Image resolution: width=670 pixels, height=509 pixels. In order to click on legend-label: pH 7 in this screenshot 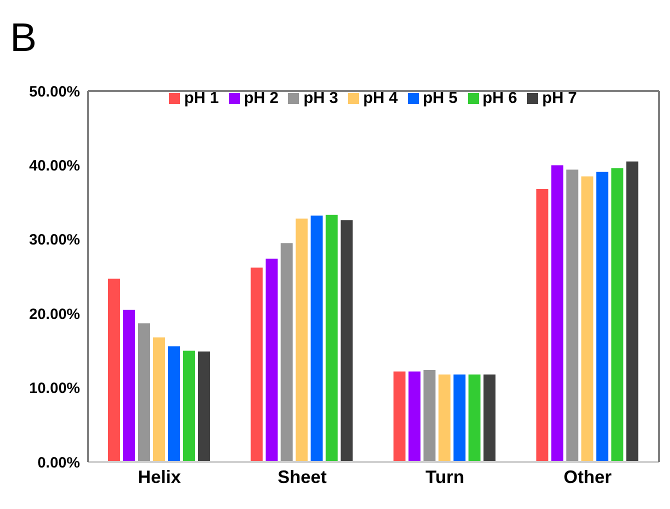, I will do `click(559, 98)`.